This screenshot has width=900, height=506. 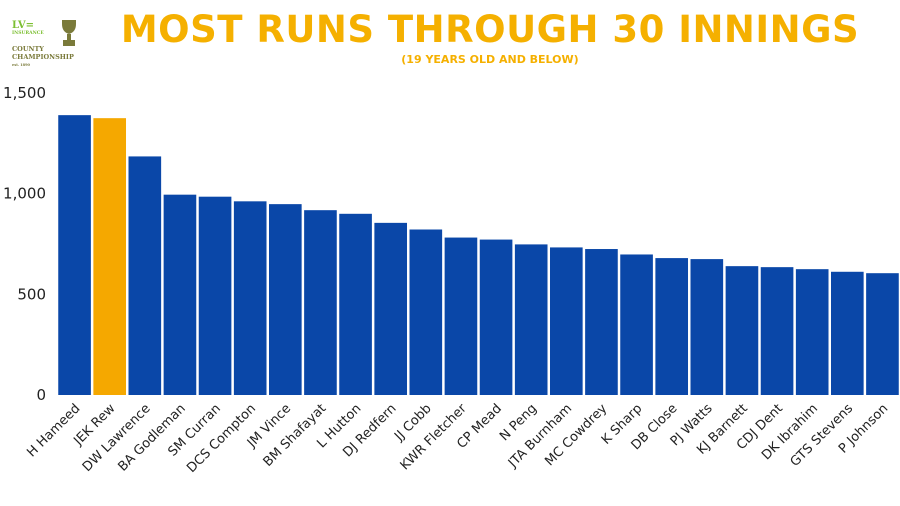 What do you see at coordinates (69, 33) in the screenshot?
I see `trophy-icon` at bounding box center [69, 33].